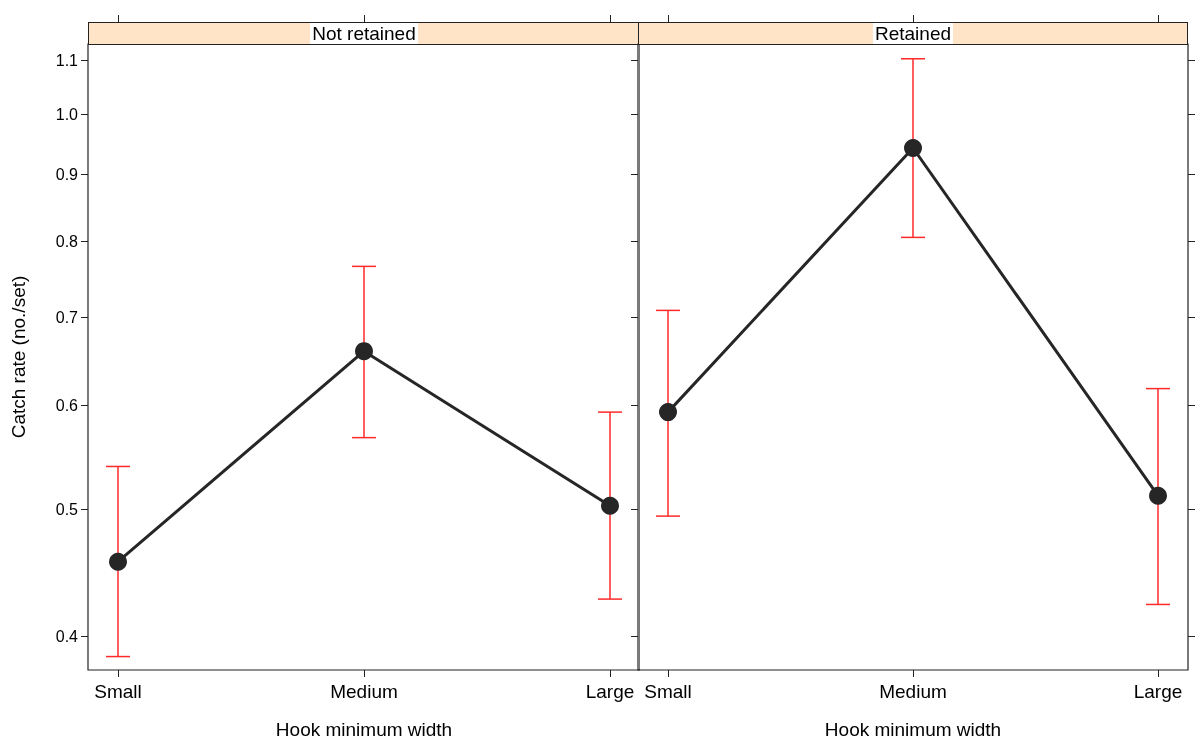 The image size is (1200, 752). I want to click on y-axis-title: Catch rate (no./set), so click(18, 357).